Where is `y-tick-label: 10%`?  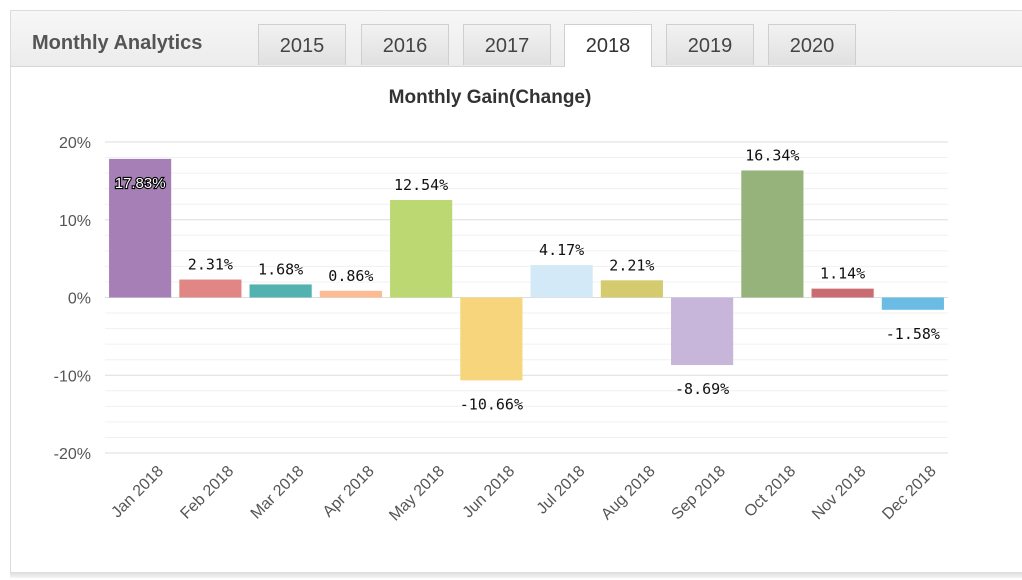
y-tick-label: 10% is located at coordinates (75, 221).